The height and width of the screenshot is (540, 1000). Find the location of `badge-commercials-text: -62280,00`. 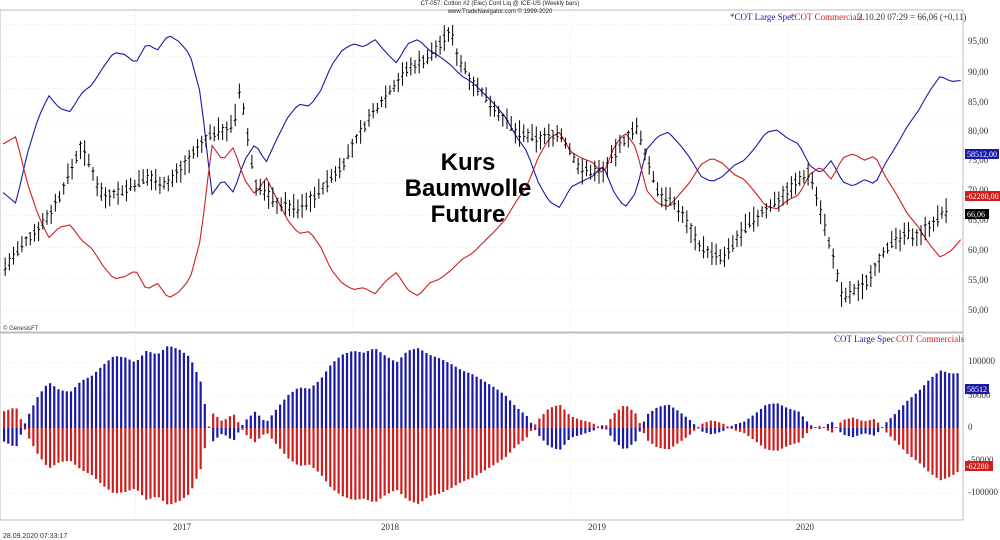

badge-commercials-text: -62280,00 is located at coordinates (982, 196).